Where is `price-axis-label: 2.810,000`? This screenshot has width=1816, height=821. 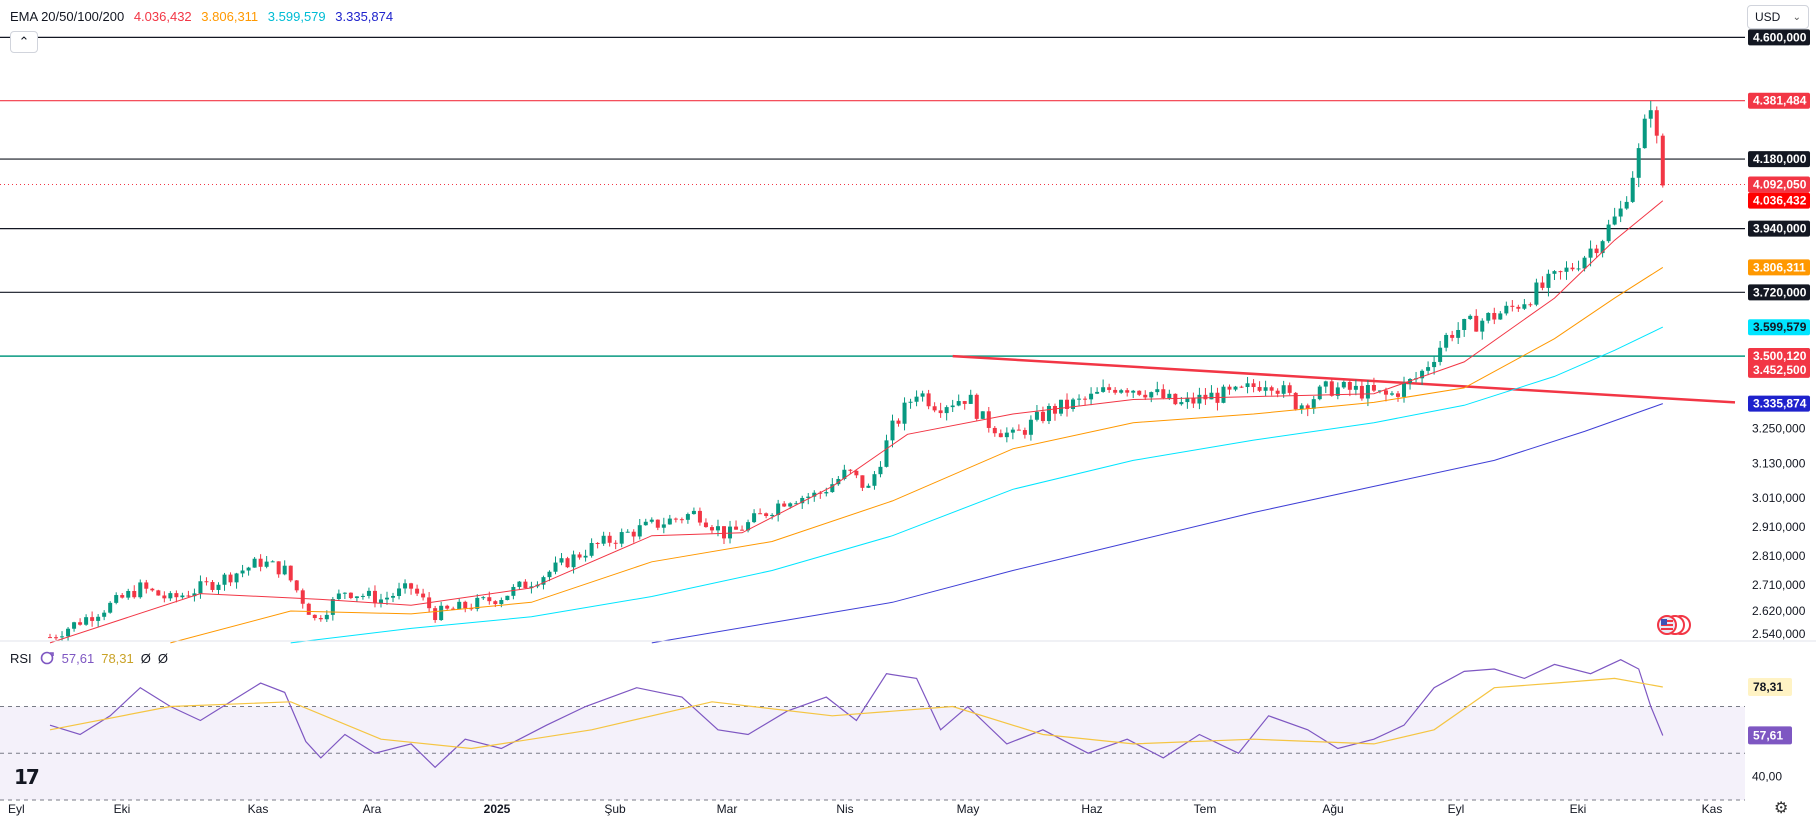 price-axis-label: 2.810,000 is located at coordinates (1779, 556).